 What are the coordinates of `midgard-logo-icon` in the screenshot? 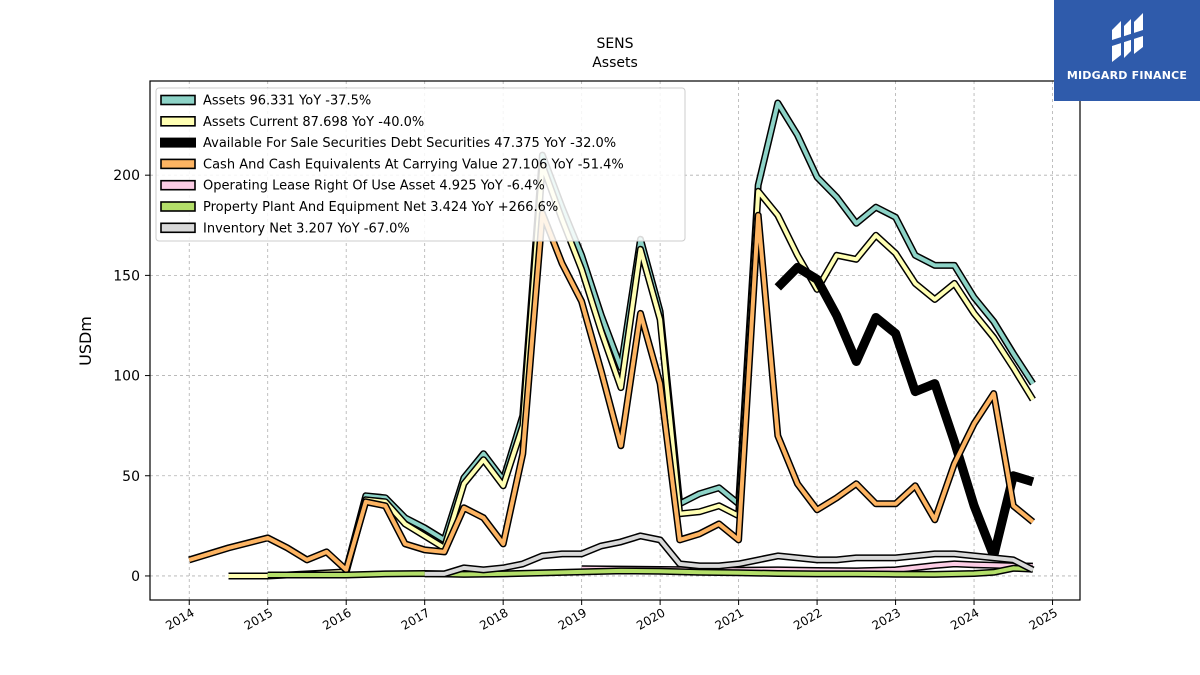 It's located at (1127, 37).